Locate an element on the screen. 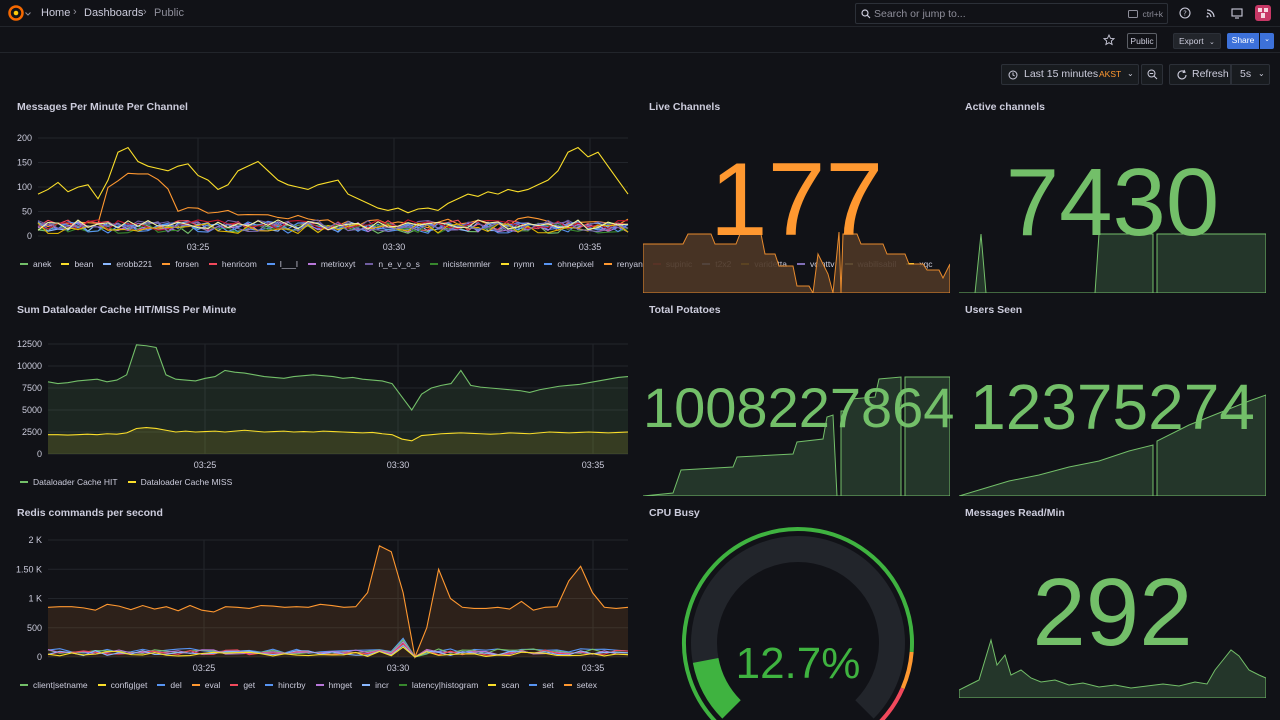 The image size is (1280, 720). users-seen-sparkline is located at coordinates (1112, 445).